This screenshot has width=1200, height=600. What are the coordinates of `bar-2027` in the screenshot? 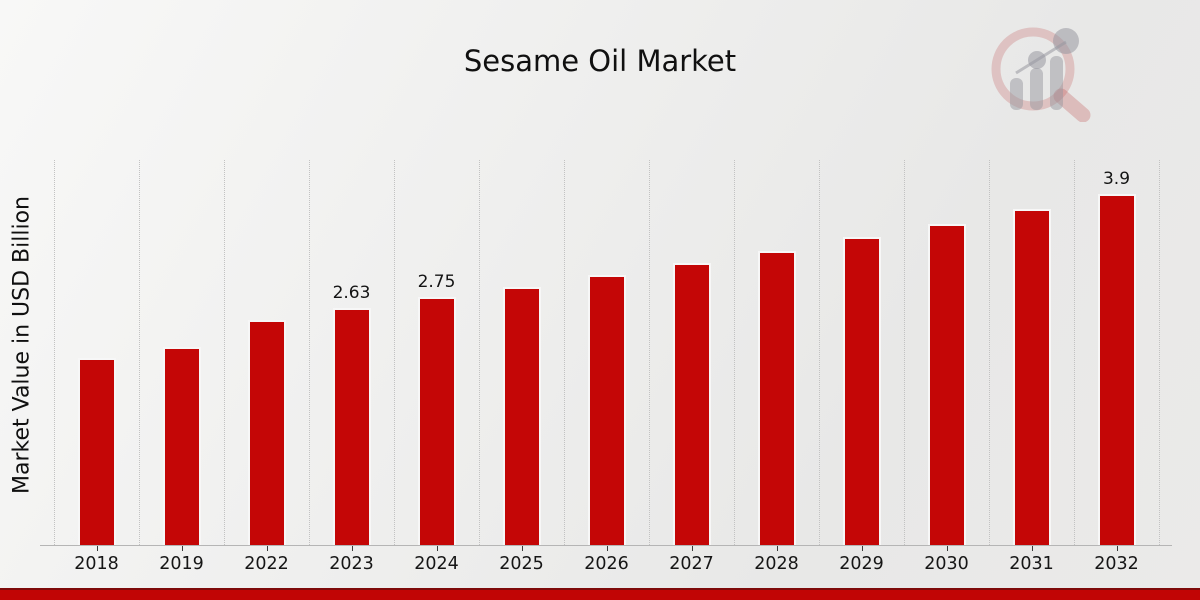 It's located at (691, 404).